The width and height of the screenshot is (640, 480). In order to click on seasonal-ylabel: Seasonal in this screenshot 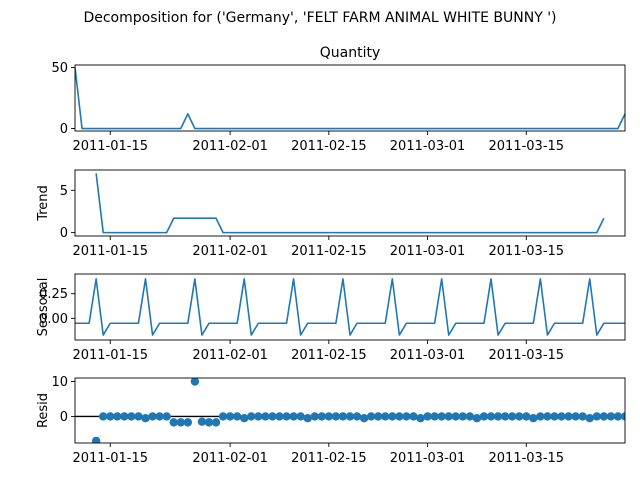, I will do `click(43, 307)`.